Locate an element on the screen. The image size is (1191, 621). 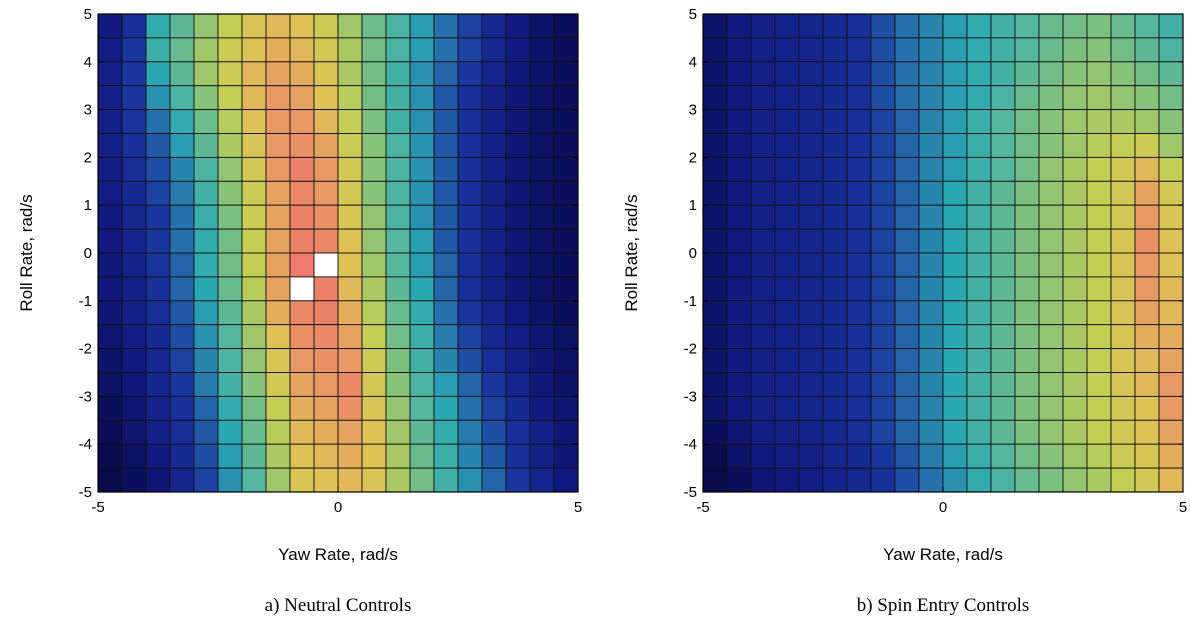
panel-caption: b) Spin Entry Controls is located at coordinates (943, 605).